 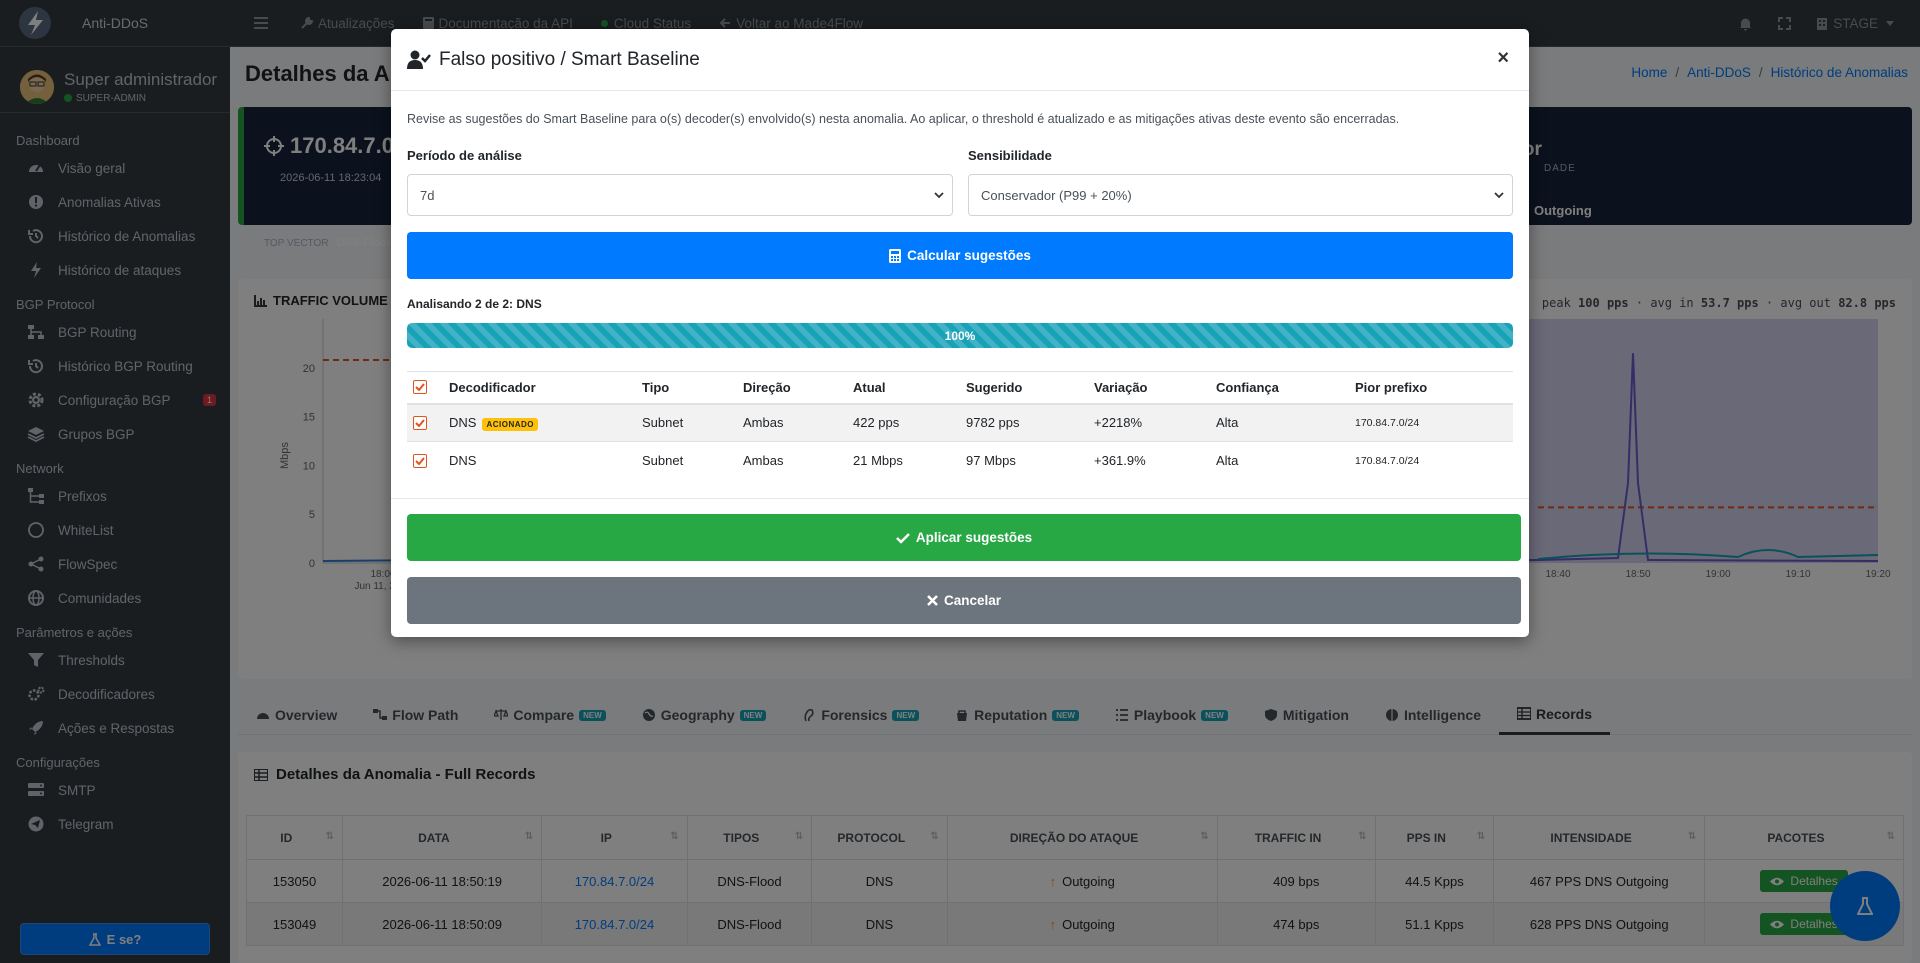 I want to click on select-all-cell, so click(x=425, y=388).